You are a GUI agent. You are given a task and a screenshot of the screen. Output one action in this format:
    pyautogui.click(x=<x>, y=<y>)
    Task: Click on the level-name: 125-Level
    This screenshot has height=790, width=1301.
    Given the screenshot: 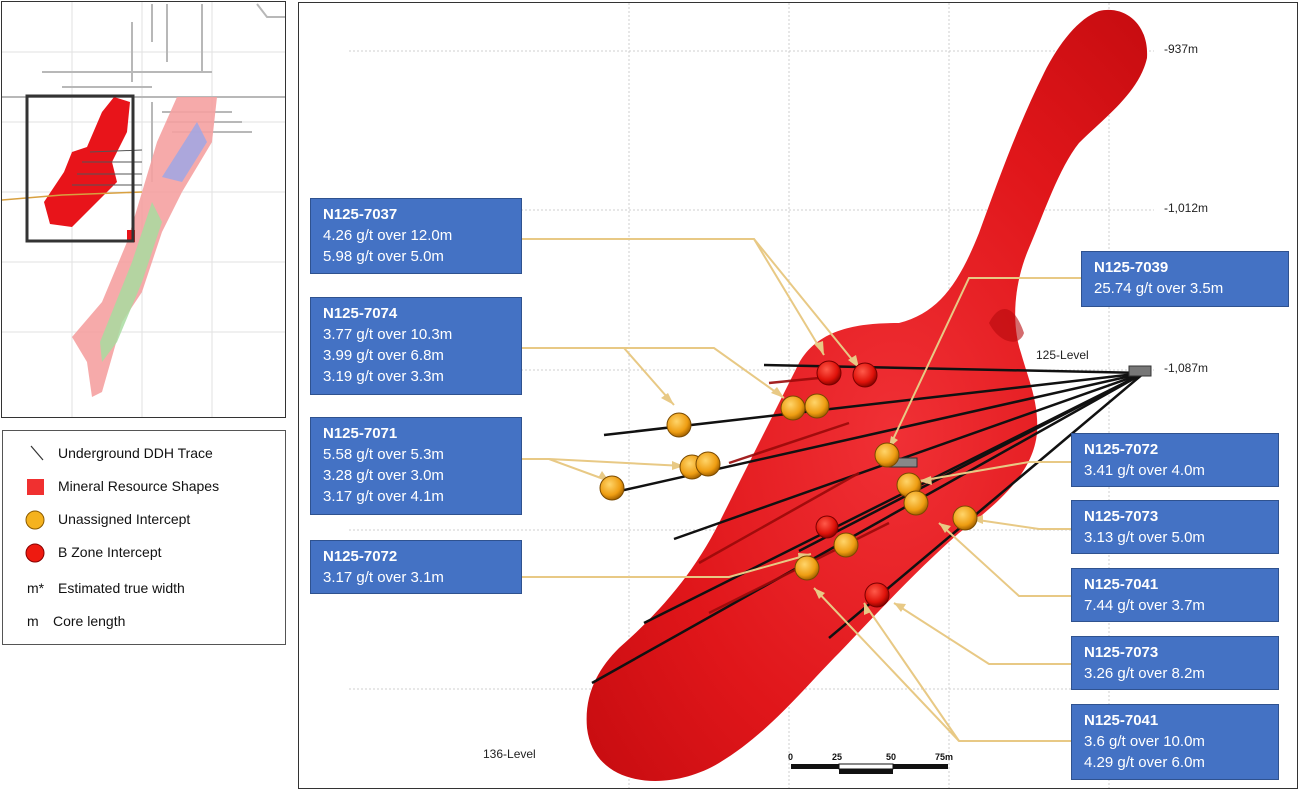 What is the action you would take?
    pyautogui.click(x=1062, y=355)
    